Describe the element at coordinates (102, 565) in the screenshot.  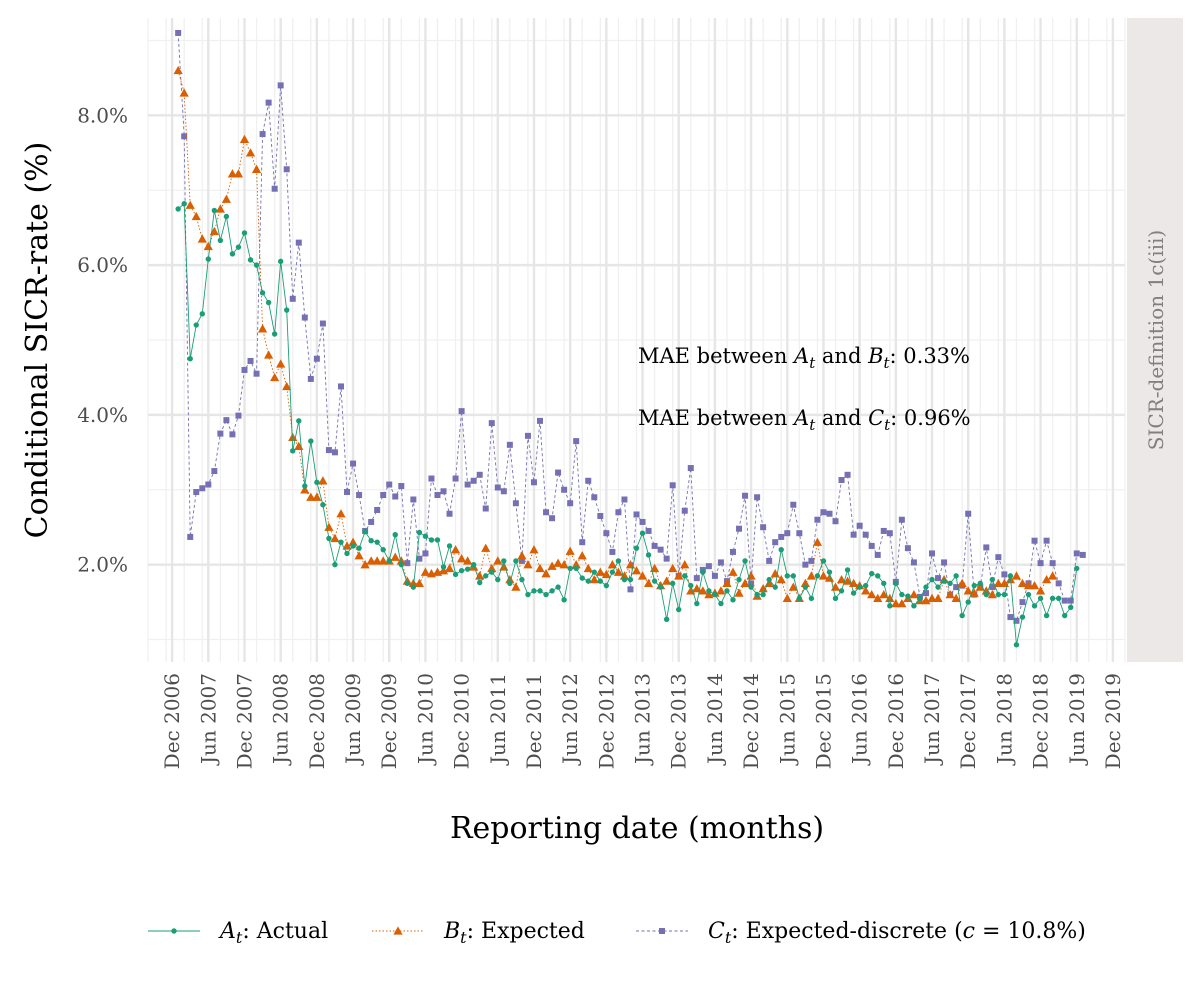
I see `y-tick-label: 2.0%` at that location.